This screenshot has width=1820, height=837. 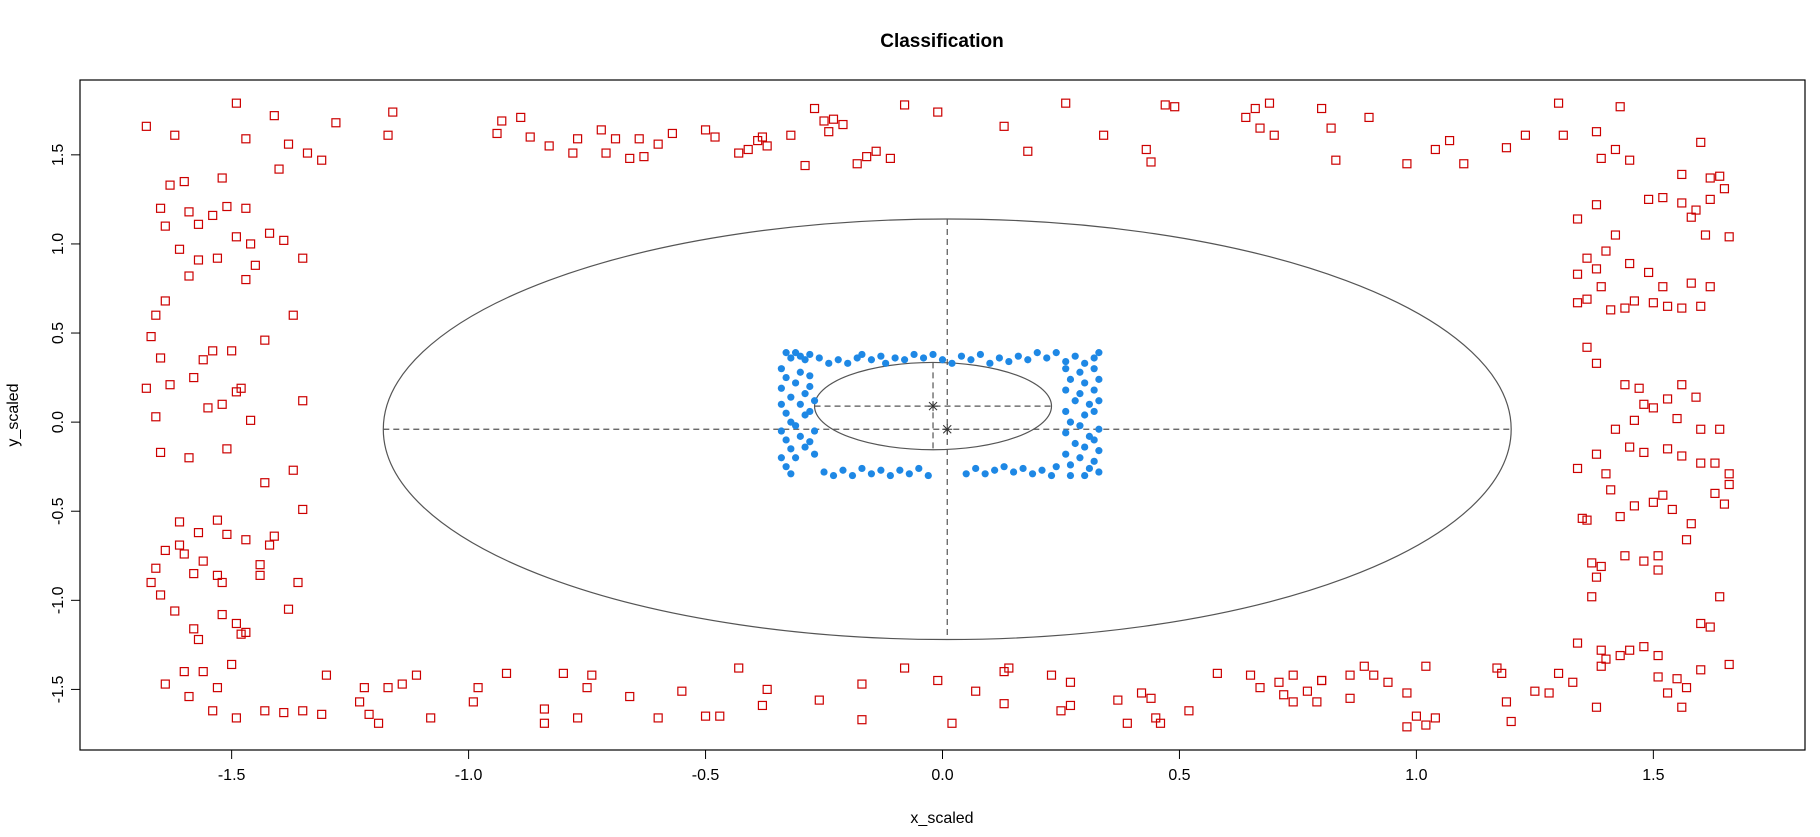 I want to click on chart-title: Classification, so click(x=942, y=41).